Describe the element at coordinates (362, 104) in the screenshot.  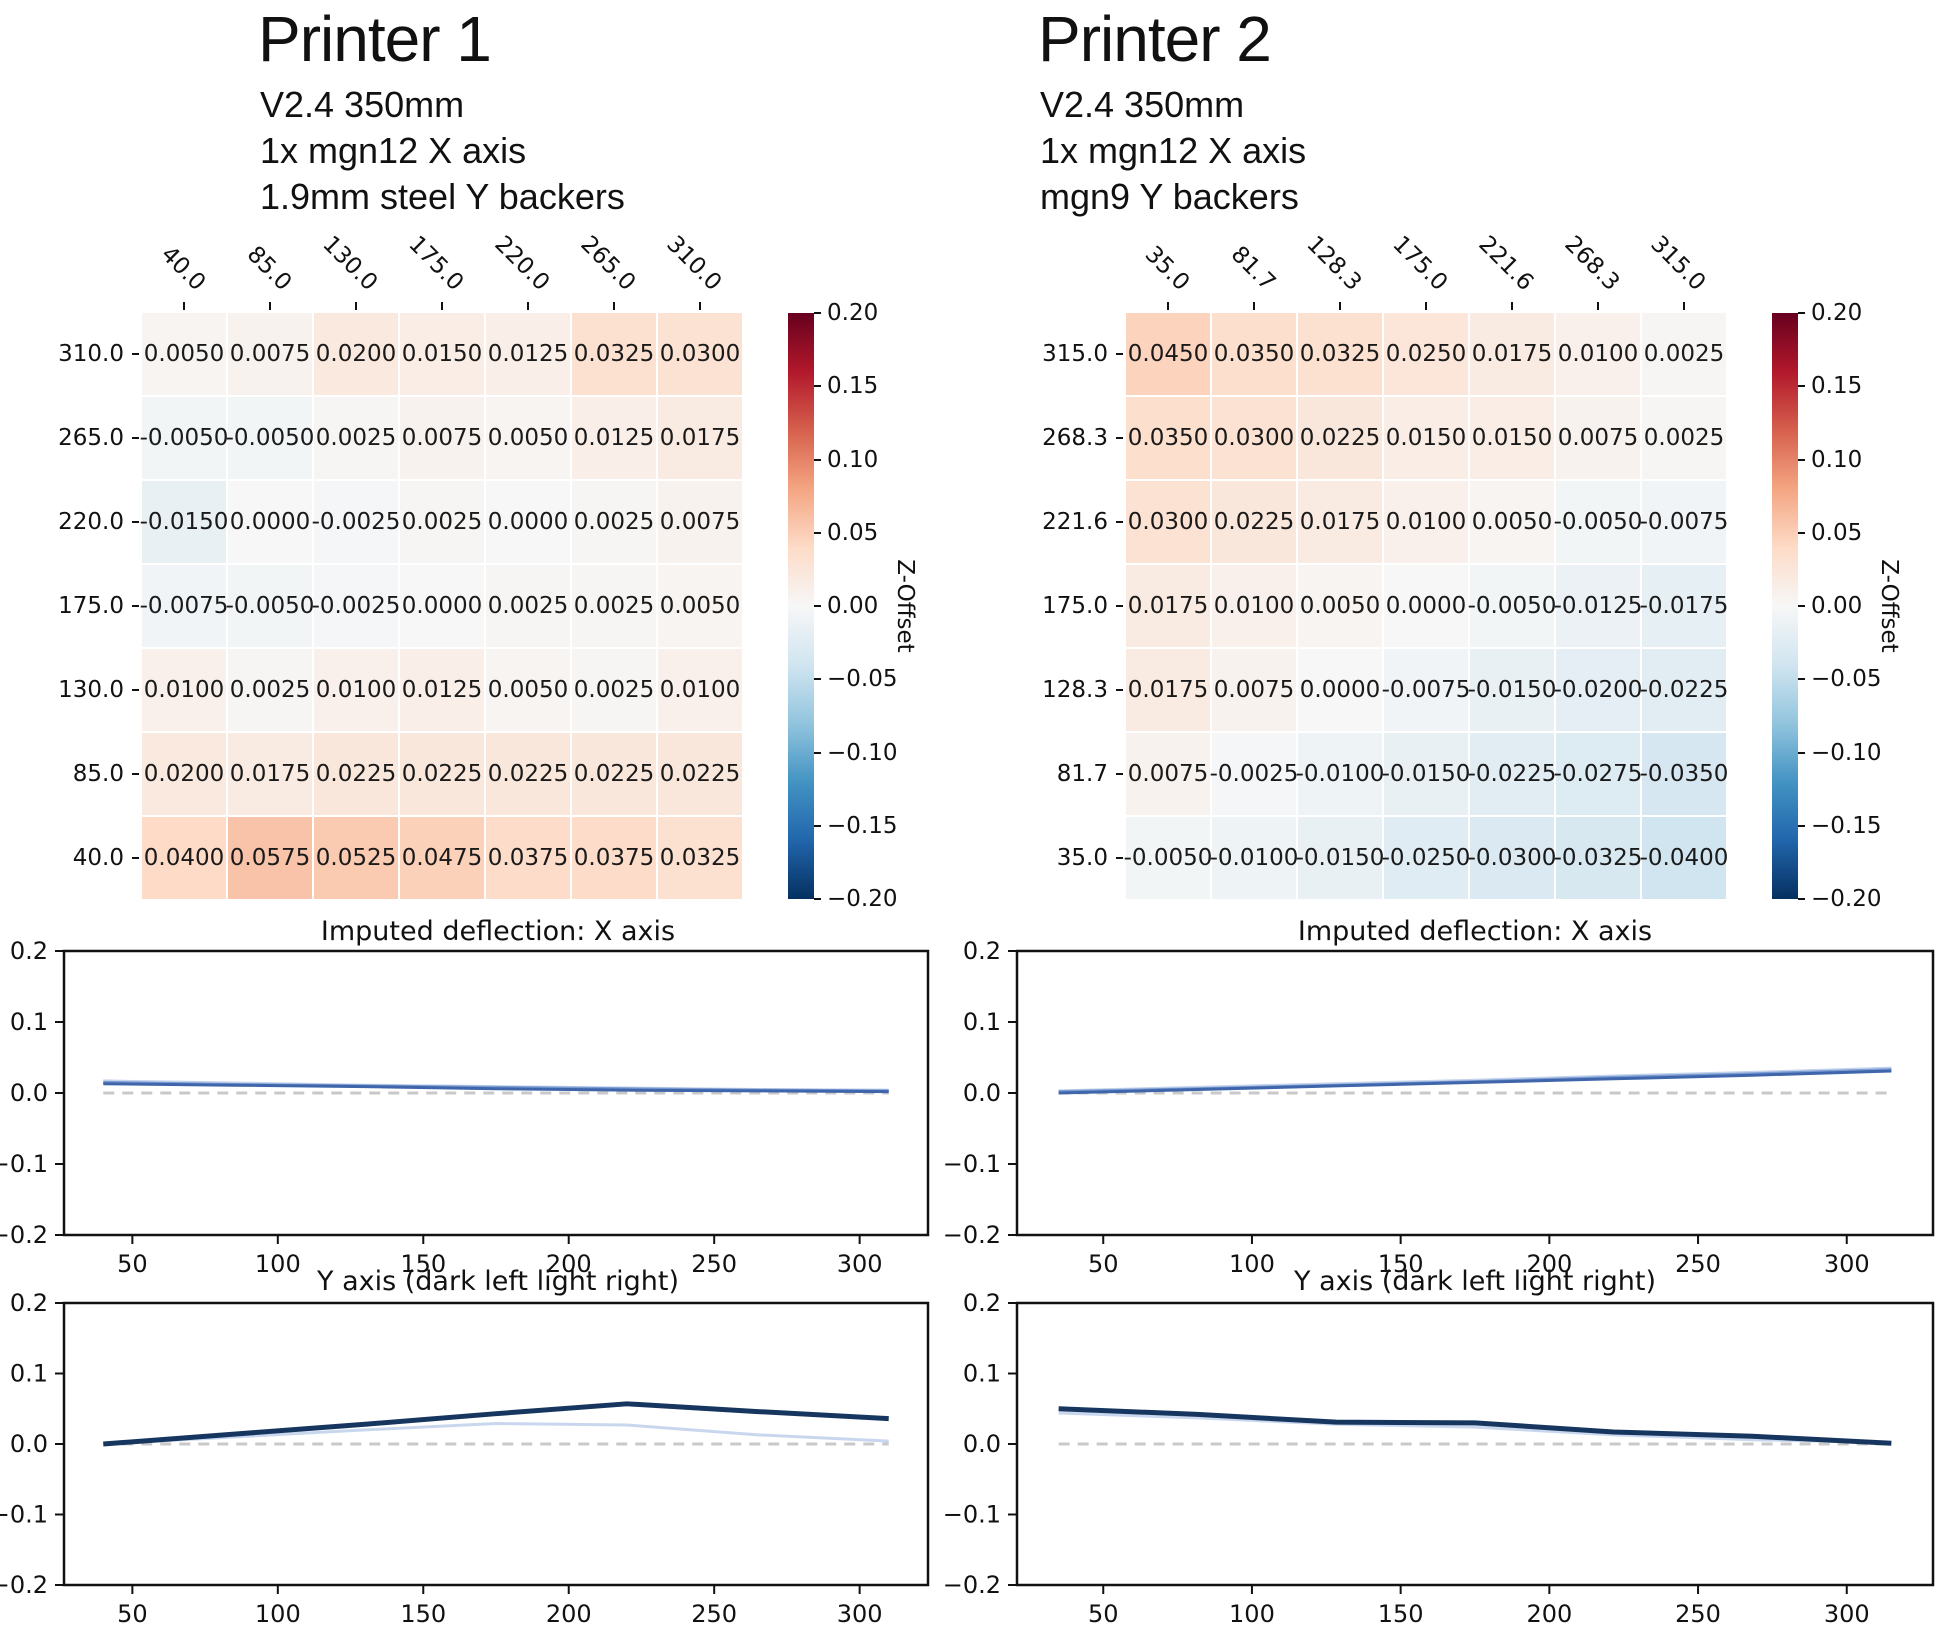
I see `printer1-subtitle-line1: V2.4 350mm` at that location.